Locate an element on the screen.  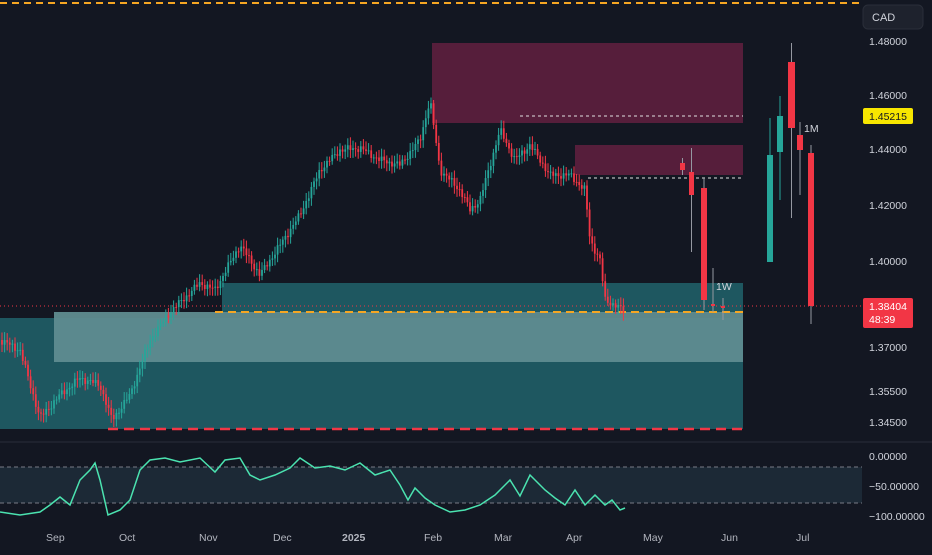
demand-zone-upper is located at coordinates (482, 298).